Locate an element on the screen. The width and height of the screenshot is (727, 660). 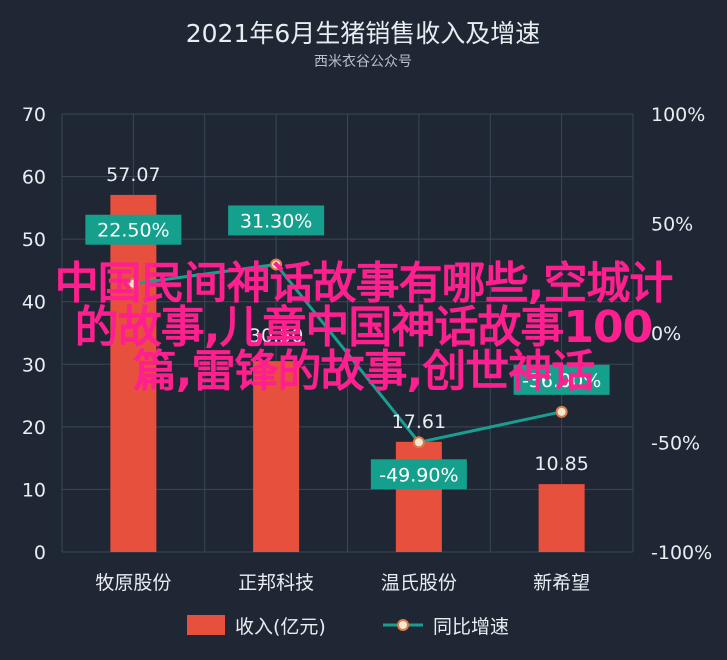
x-tick-label: 正邦科技 is located at coordinates (276, 583).